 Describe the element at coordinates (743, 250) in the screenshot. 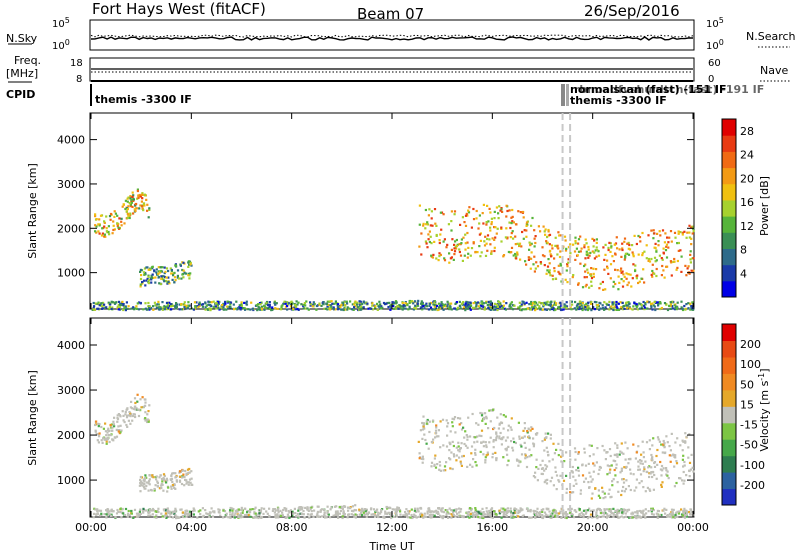

I see `colorbar-tick-label: 8` at that location.